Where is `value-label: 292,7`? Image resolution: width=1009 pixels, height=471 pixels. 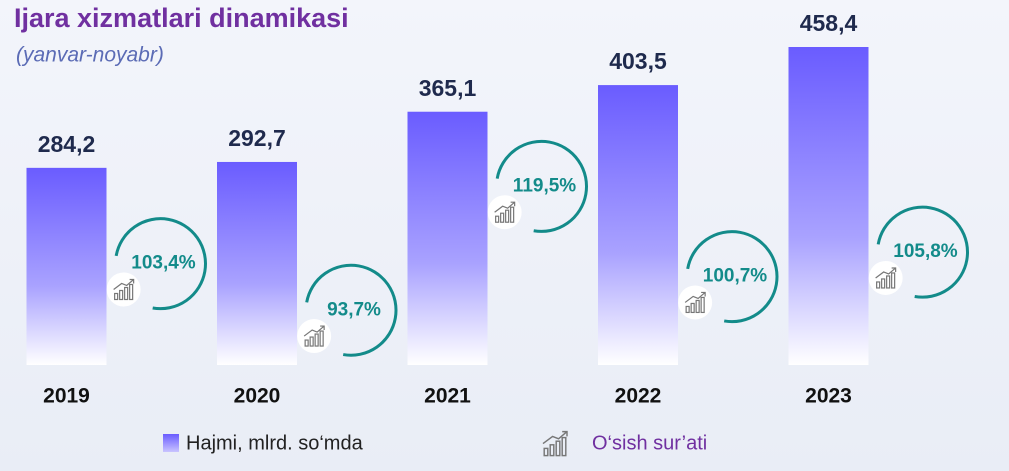 value-label: 292,7 is located at coordinates (257, 138).